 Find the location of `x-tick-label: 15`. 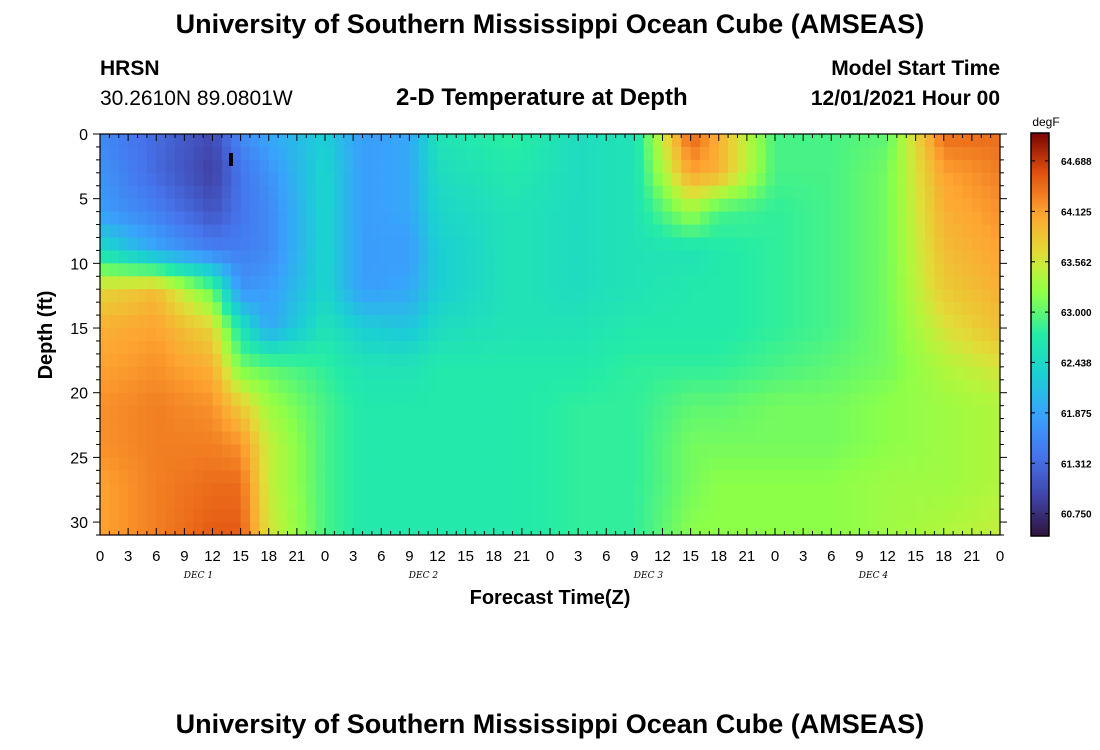

x-tick-label: 15 is located at coordinates (240, 556).